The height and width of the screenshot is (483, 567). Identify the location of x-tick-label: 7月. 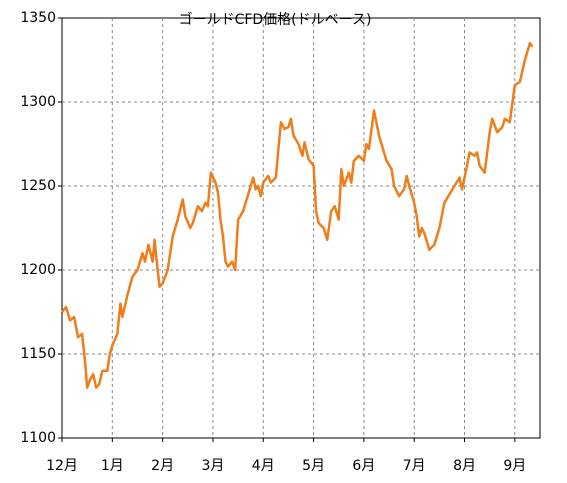
(414, 466).